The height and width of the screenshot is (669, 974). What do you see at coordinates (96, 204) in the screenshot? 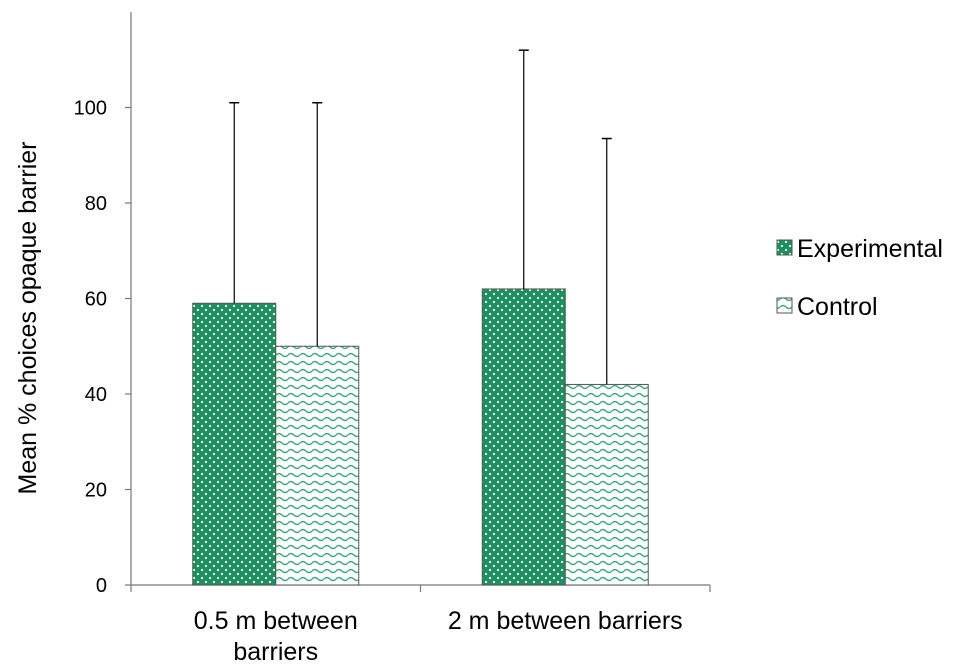
I see `y-tick-label: 80` at bounding box center [96, 204].